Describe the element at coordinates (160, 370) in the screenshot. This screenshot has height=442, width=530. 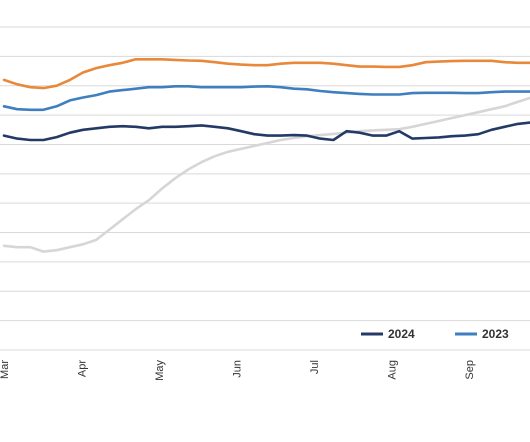
I see `x-tick-label-may: May` at that location.